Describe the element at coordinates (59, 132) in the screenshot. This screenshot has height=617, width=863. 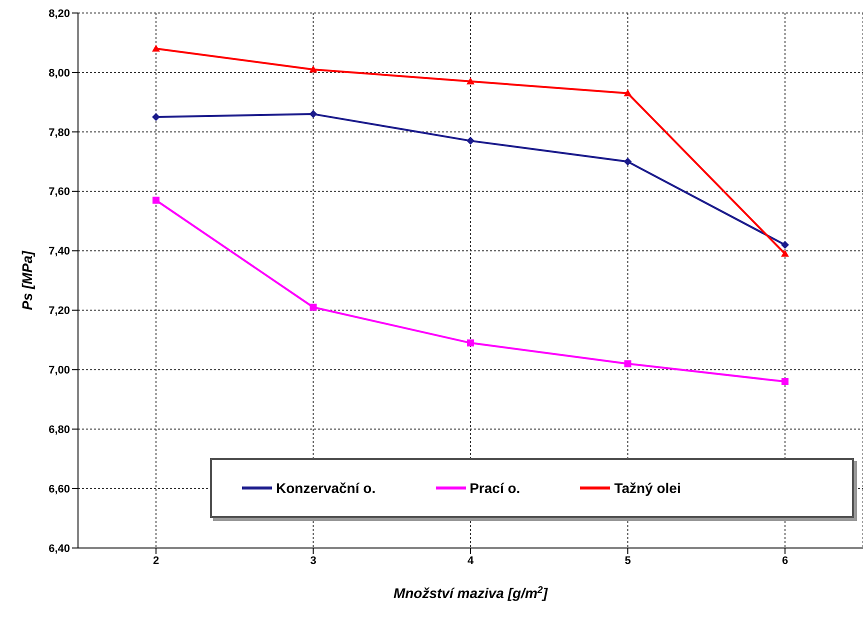
I see `y-tick-label: 7,80` at that location.